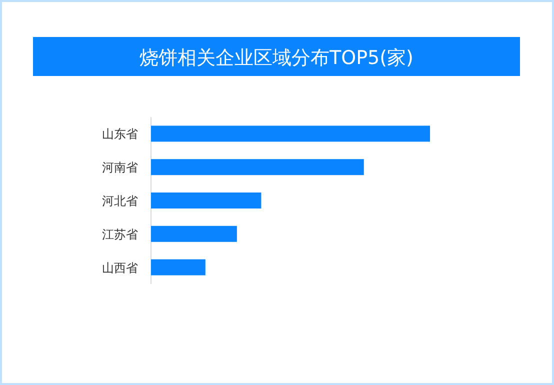 The image size is (554, 385). What do you see at coordinates (277, 58) in the screenshot?
I see `chart-title: 烧饼相关企业区域分布TOP5(家)` at bounding box center [277, 58].